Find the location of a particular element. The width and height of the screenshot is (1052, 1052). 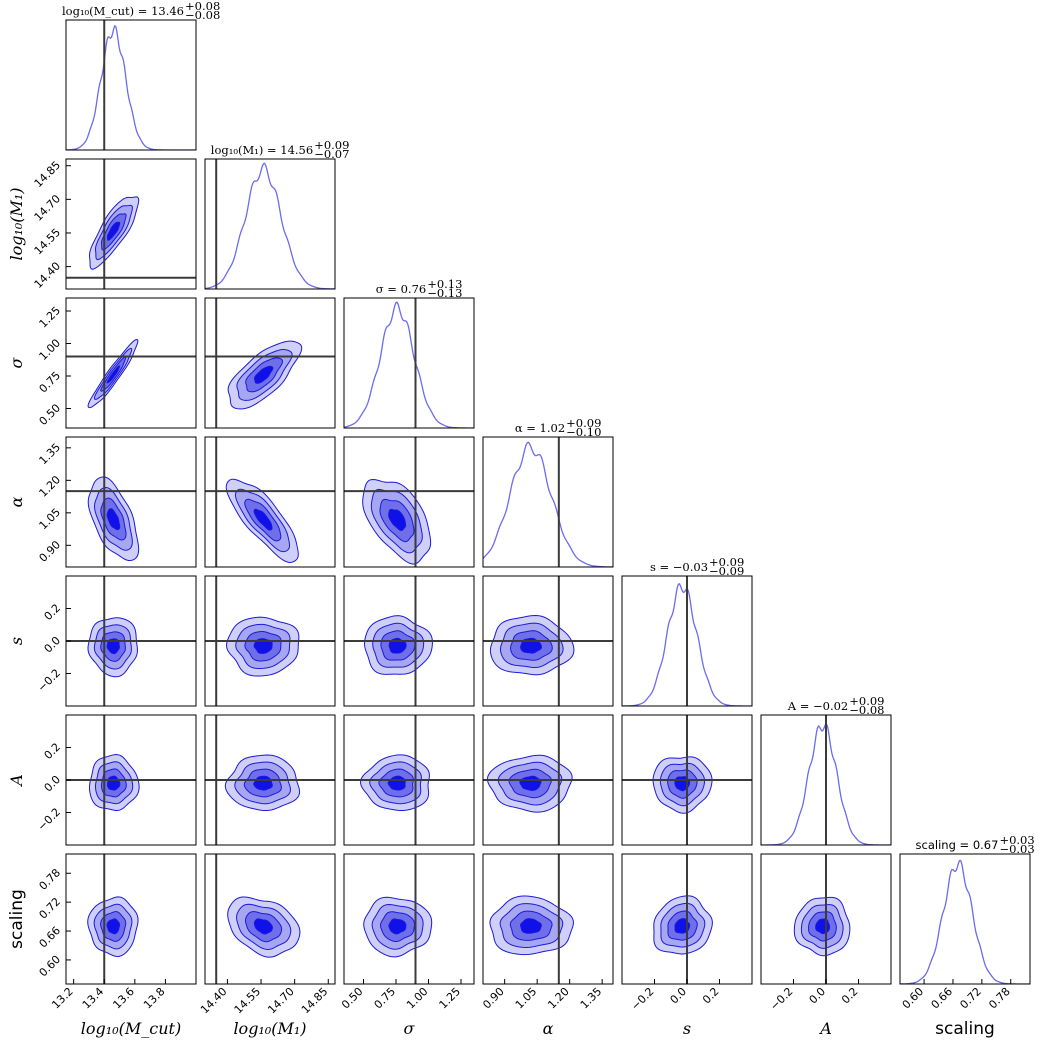

err-minus: −0.09 is located at coordinates (726, 571).